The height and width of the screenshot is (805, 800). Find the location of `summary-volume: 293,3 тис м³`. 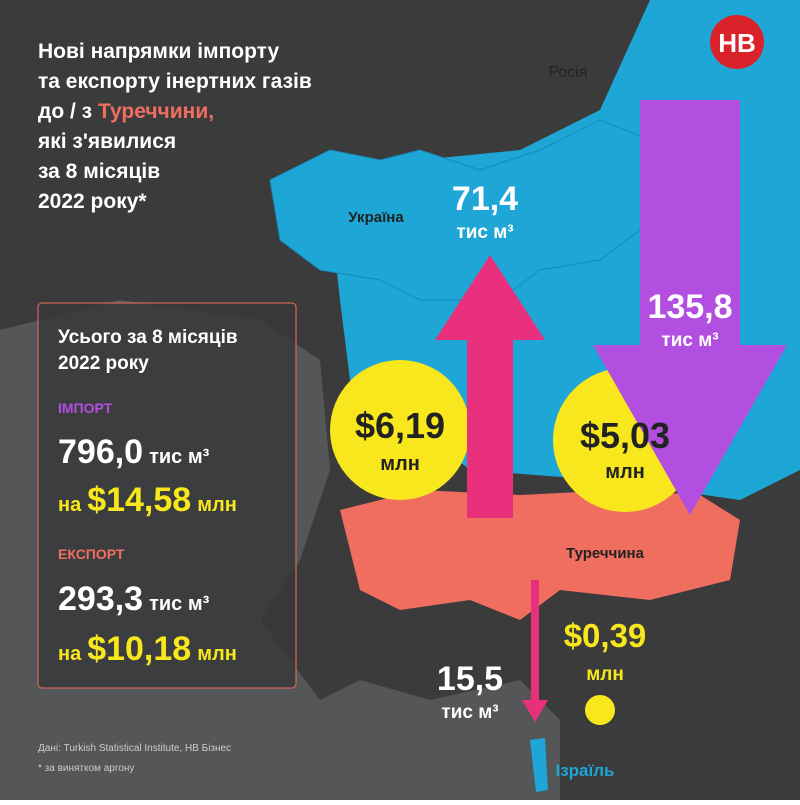

summary-volume: 293,3 тис м³ is located at coordinates (134, 599).